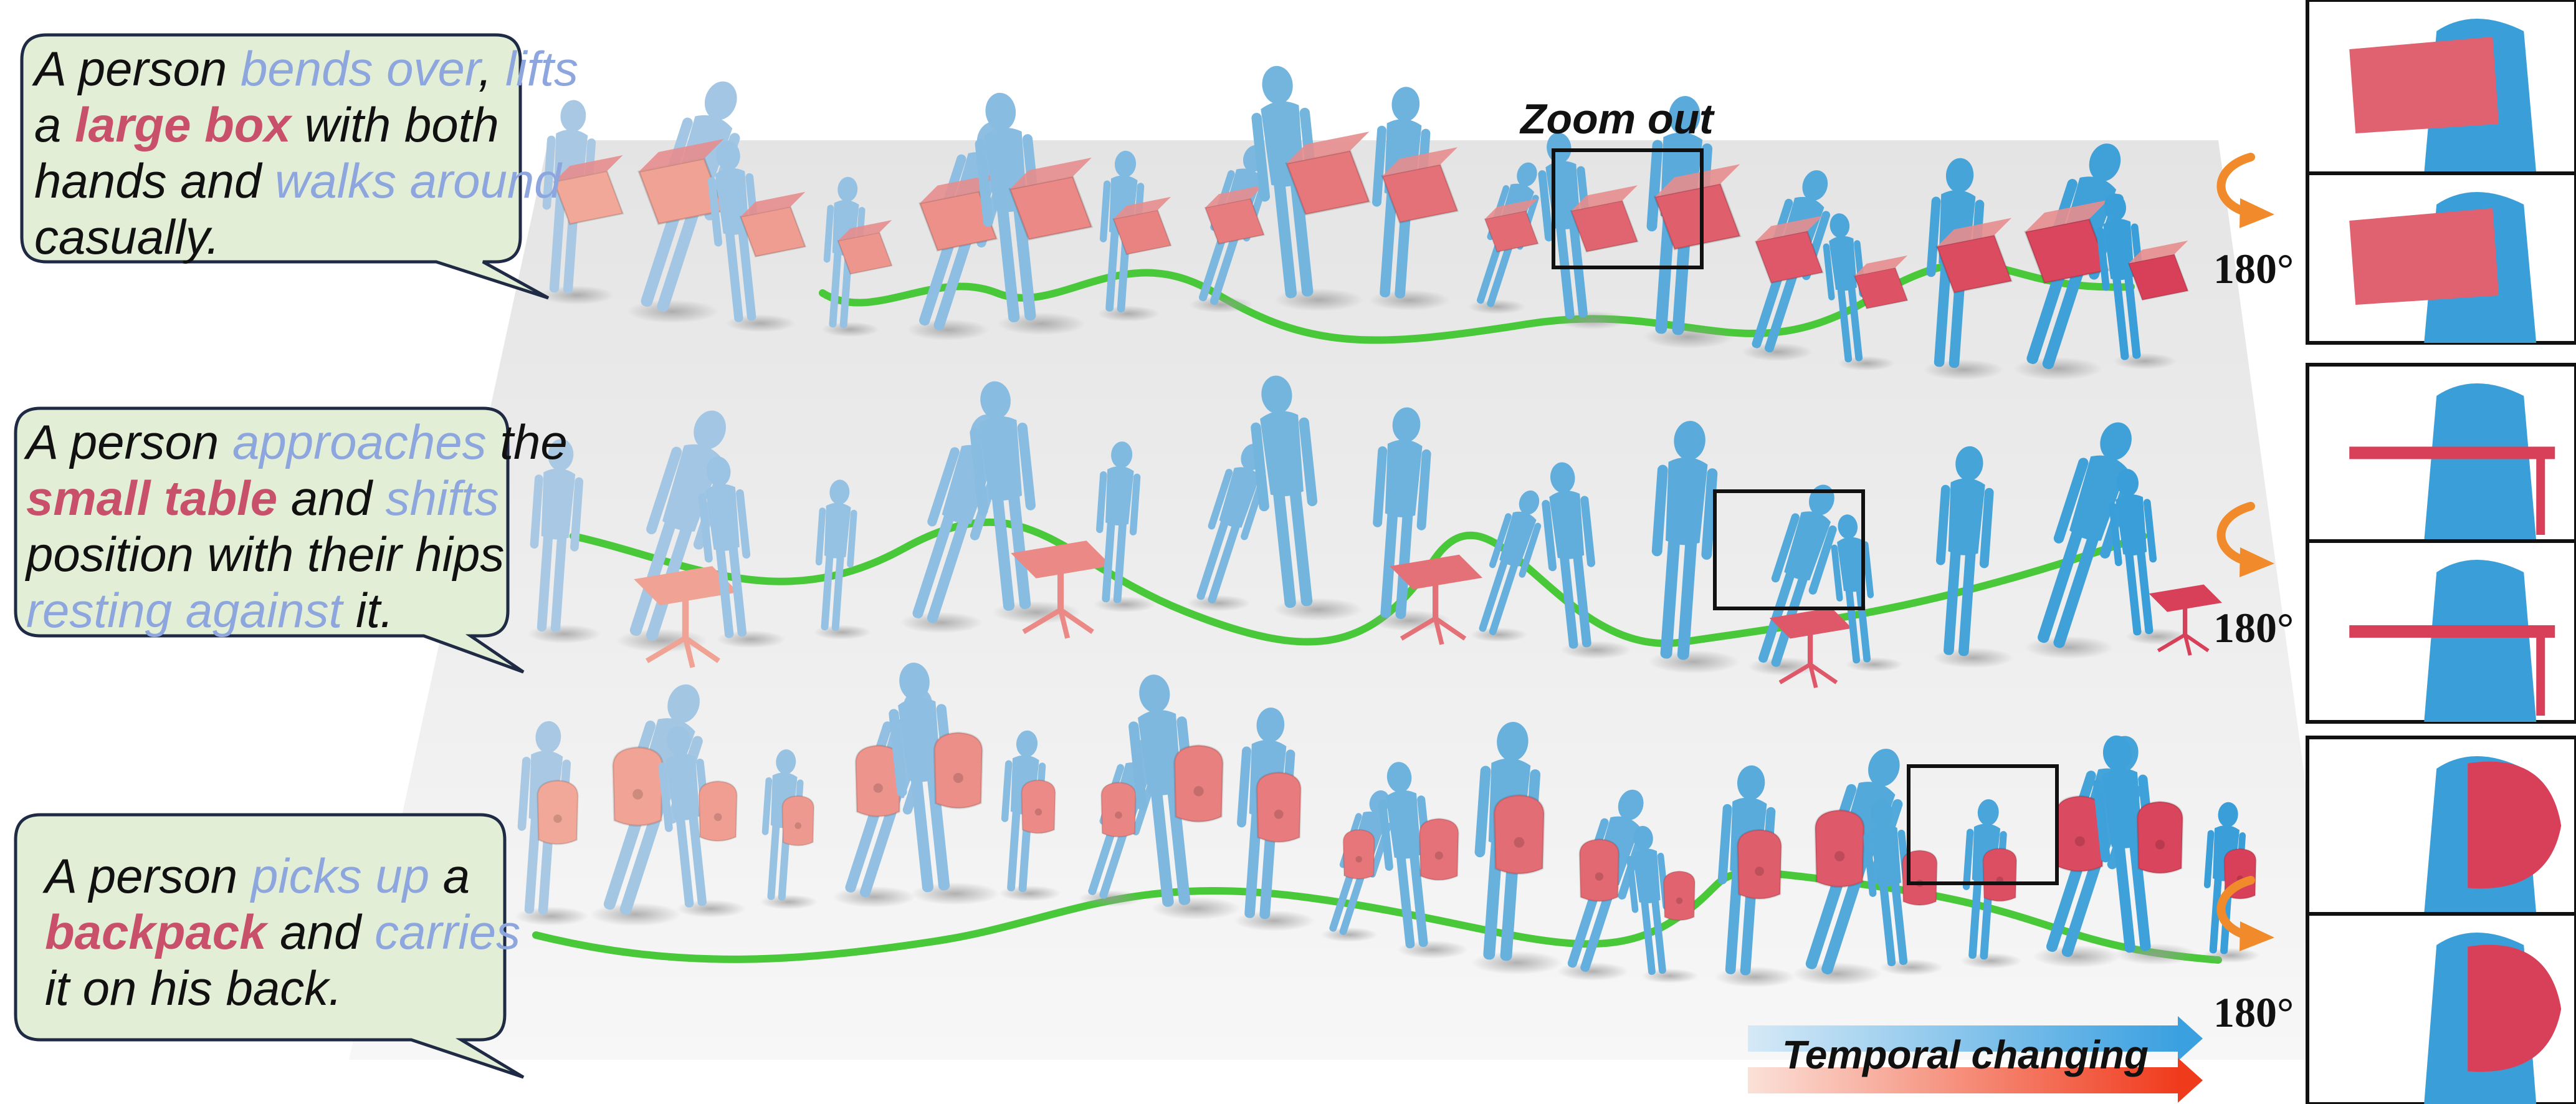  I want to click on caption-text-segment: casually., so click(127, 236).